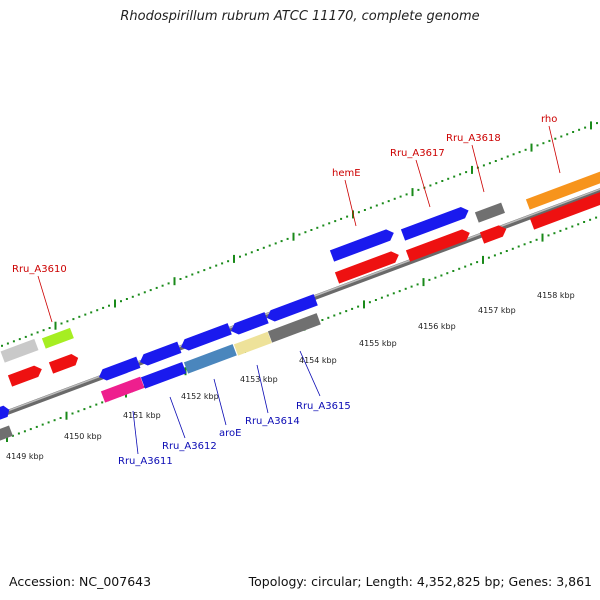  Describe the element at coordinates (549, 119) in the screenshot. I see `gene-label: rho` at that location.